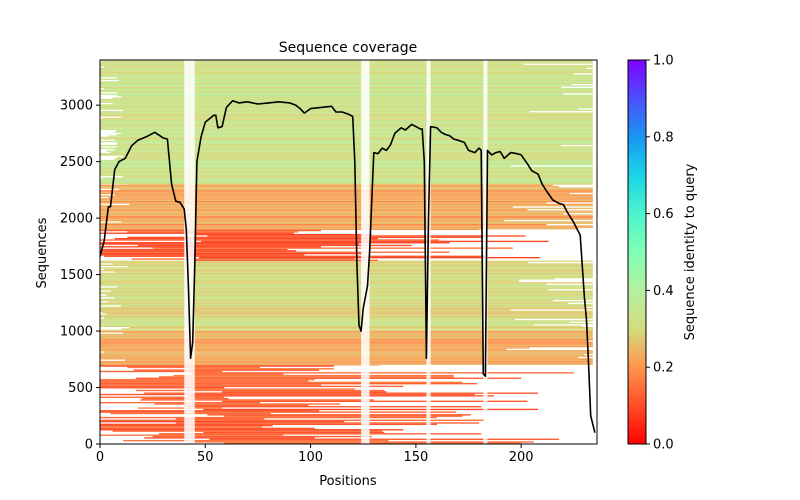 This screenshot has height=500, width=800. Describe the element at coordinates (100, 457) in the screenshot. I see `x-tick-label: 0` at that location.